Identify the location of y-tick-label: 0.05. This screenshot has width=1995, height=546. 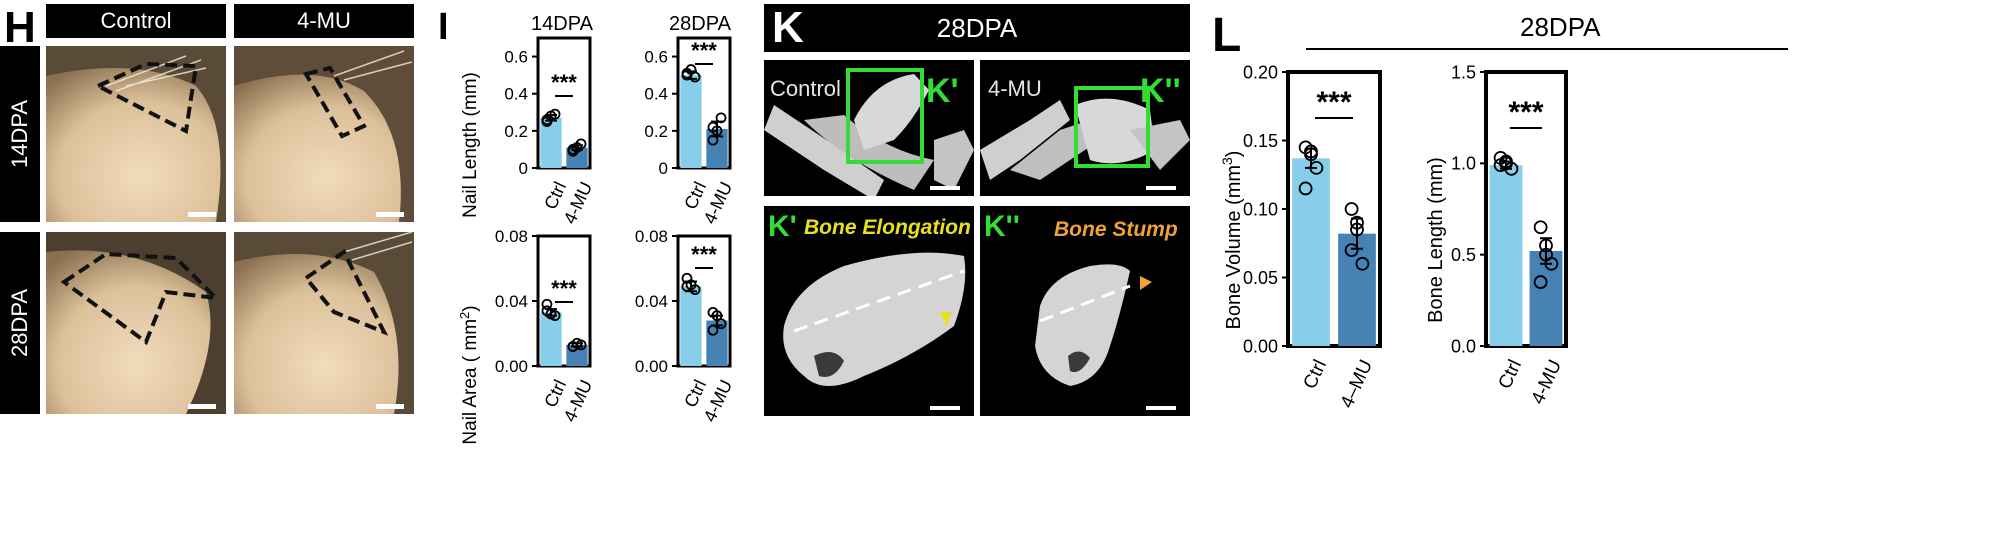
(1260, 278).